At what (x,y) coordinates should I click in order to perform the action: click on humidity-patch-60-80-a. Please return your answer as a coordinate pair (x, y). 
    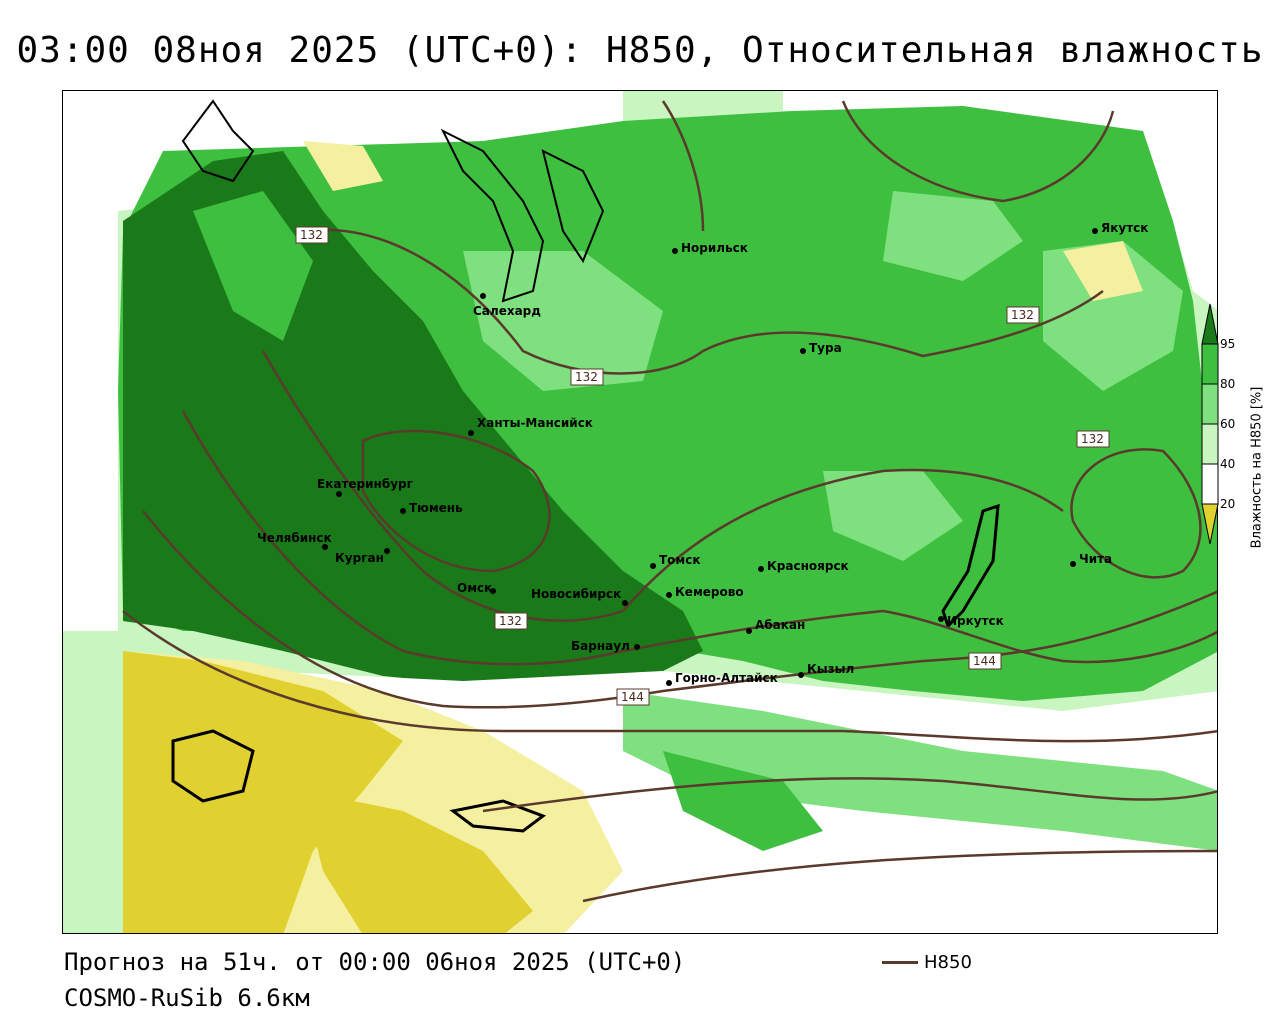
    Looking at the image, I should click on (563, 321).